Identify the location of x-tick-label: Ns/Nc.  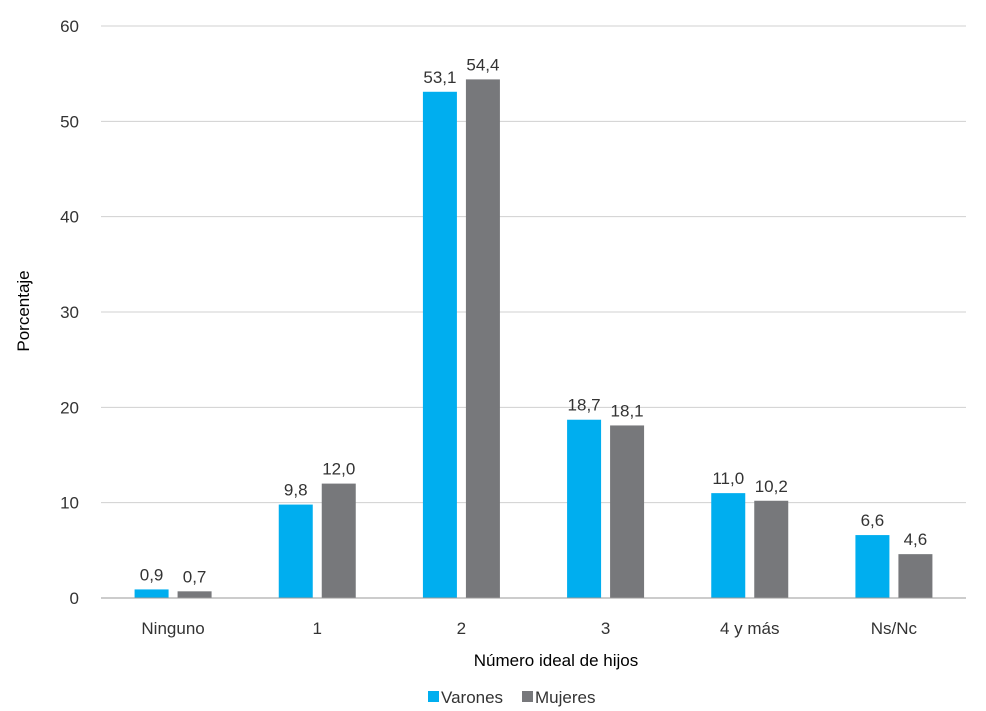
(894, 628).